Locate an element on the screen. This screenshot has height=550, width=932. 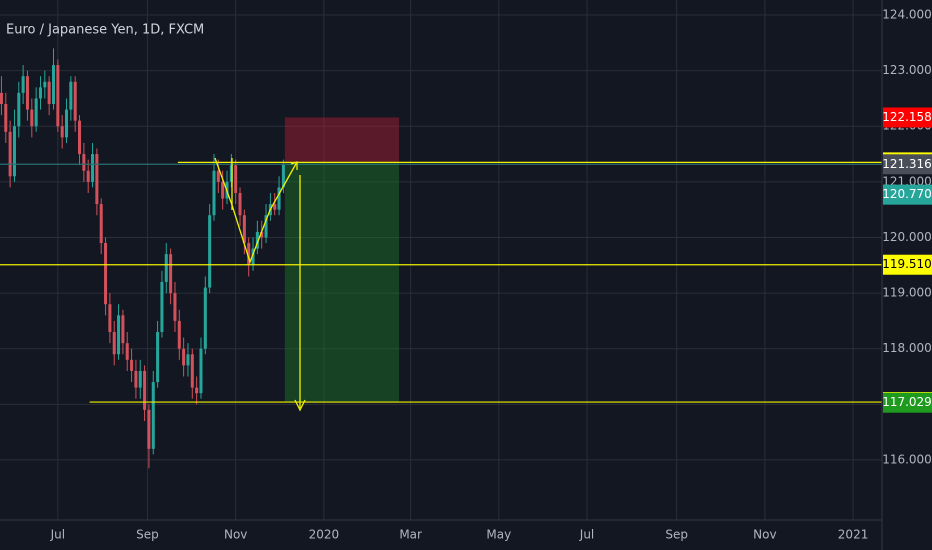
y-tick-label: 118.000 is located at coordinates (907, 348).